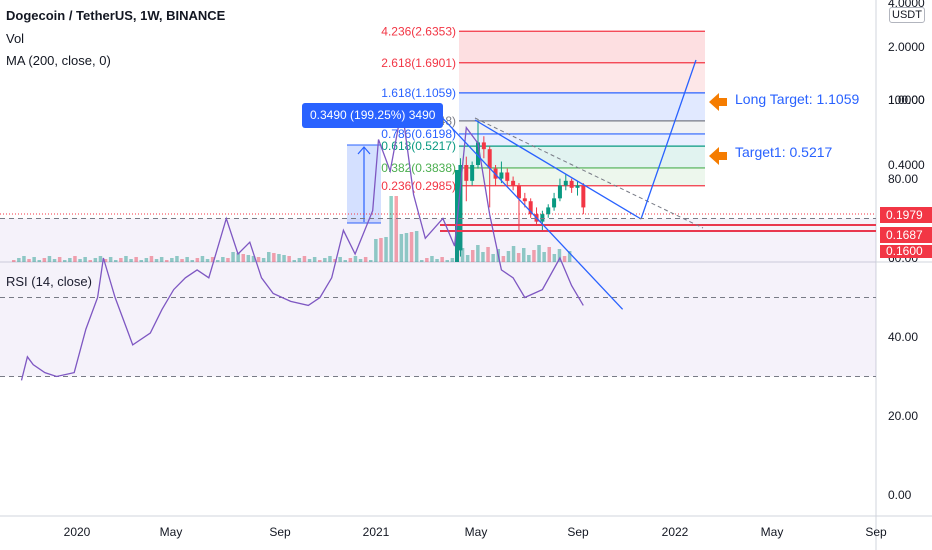 Image resolution: width=932 pixels, height=550 pixels. I want to click on currency-badge: USDT, so click(907, 15).